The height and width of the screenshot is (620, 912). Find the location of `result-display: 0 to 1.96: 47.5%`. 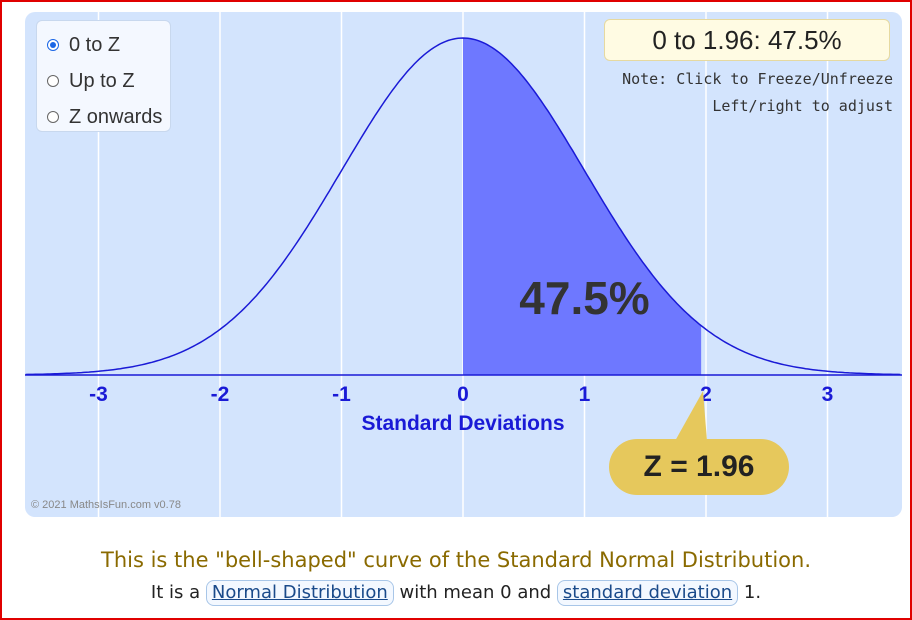

result-display: 0 to 1.96: 47.5% is located at coordinates (747, 40).